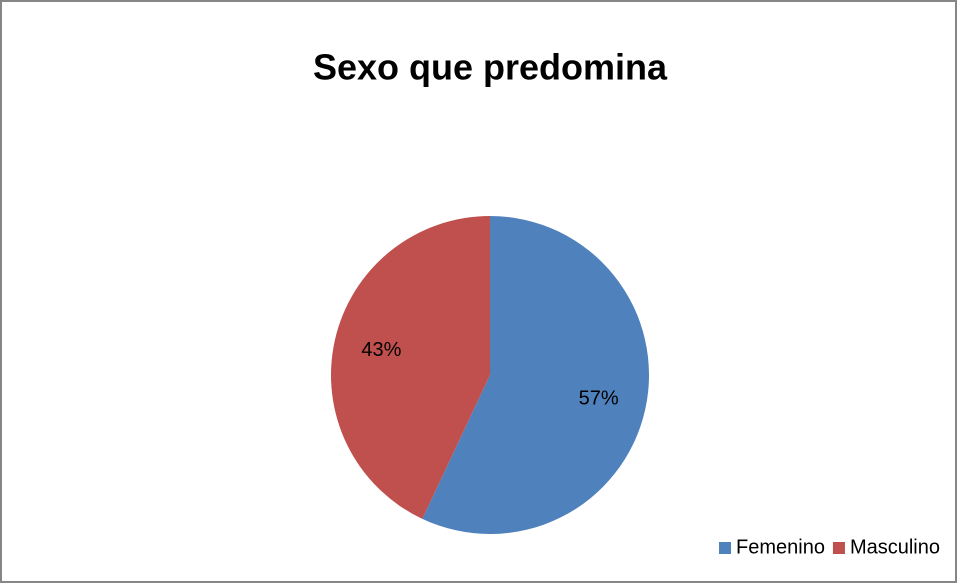 The width and height of the screenshot is (957, 583). Describe the element at coordinates (381, 350) in the screenshot. I see `data-label: 43%` at that location.